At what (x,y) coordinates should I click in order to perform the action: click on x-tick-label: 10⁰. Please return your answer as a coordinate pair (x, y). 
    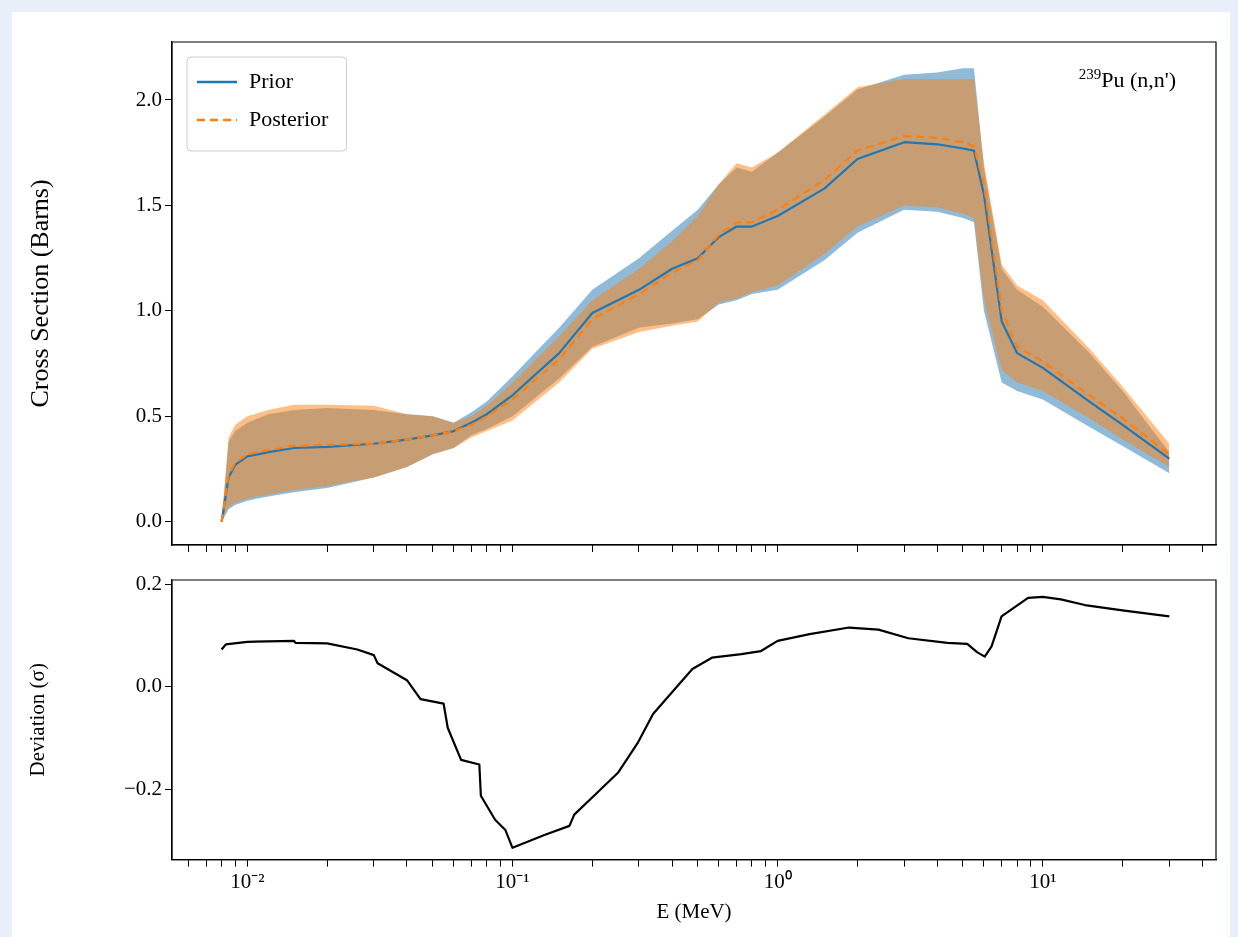
    Looking at the image, I should click on (777, 880).